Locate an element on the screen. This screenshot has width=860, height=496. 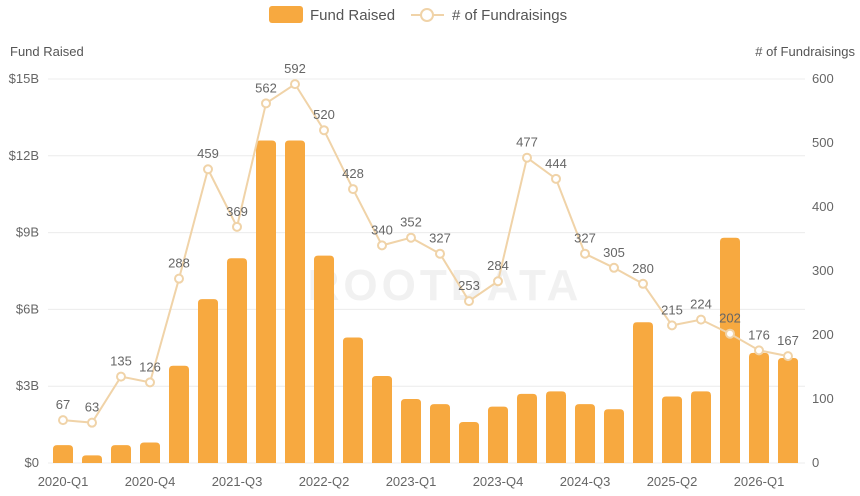
legend-swatch-fund-raised is located at coordinates (286, 14).